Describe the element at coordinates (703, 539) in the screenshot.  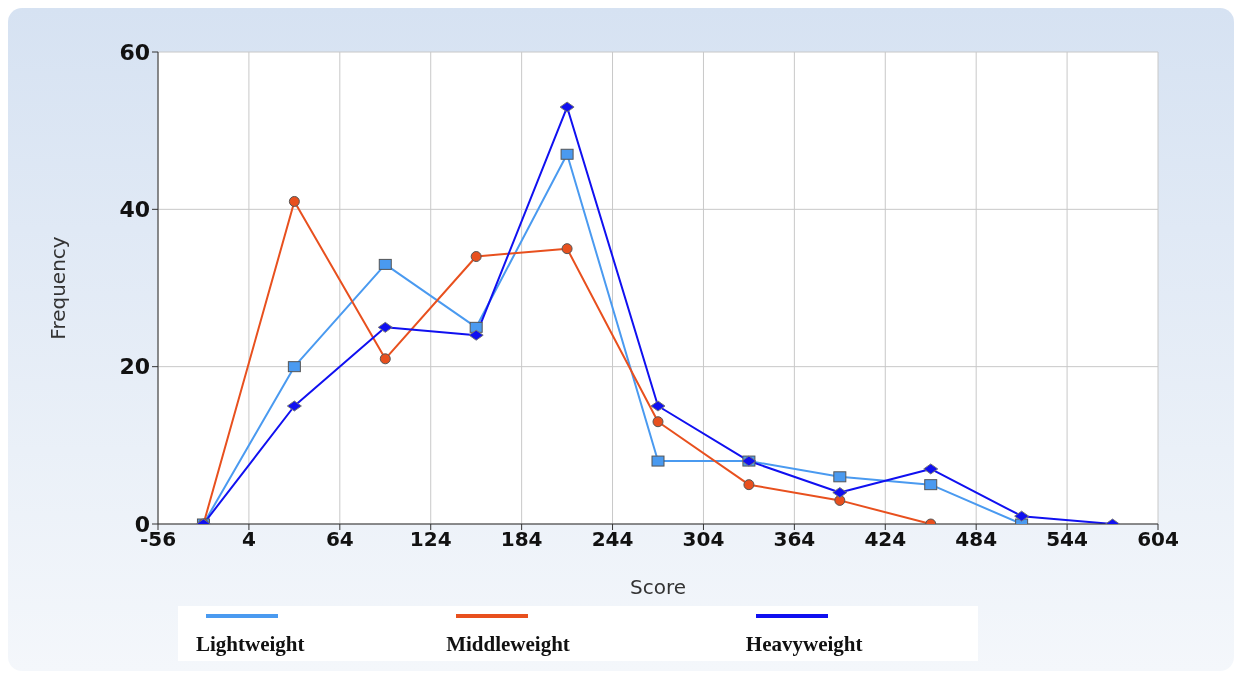
I see `x-tick-label: 304` at that location.